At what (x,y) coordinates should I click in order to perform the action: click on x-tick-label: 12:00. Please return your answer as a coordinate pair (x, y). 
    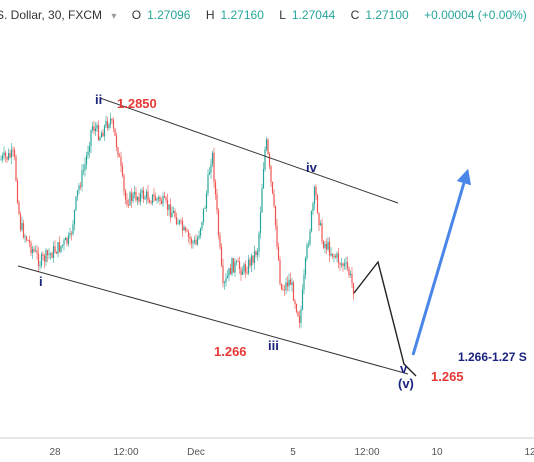
    Looking at the image, I should click on (366, 452).